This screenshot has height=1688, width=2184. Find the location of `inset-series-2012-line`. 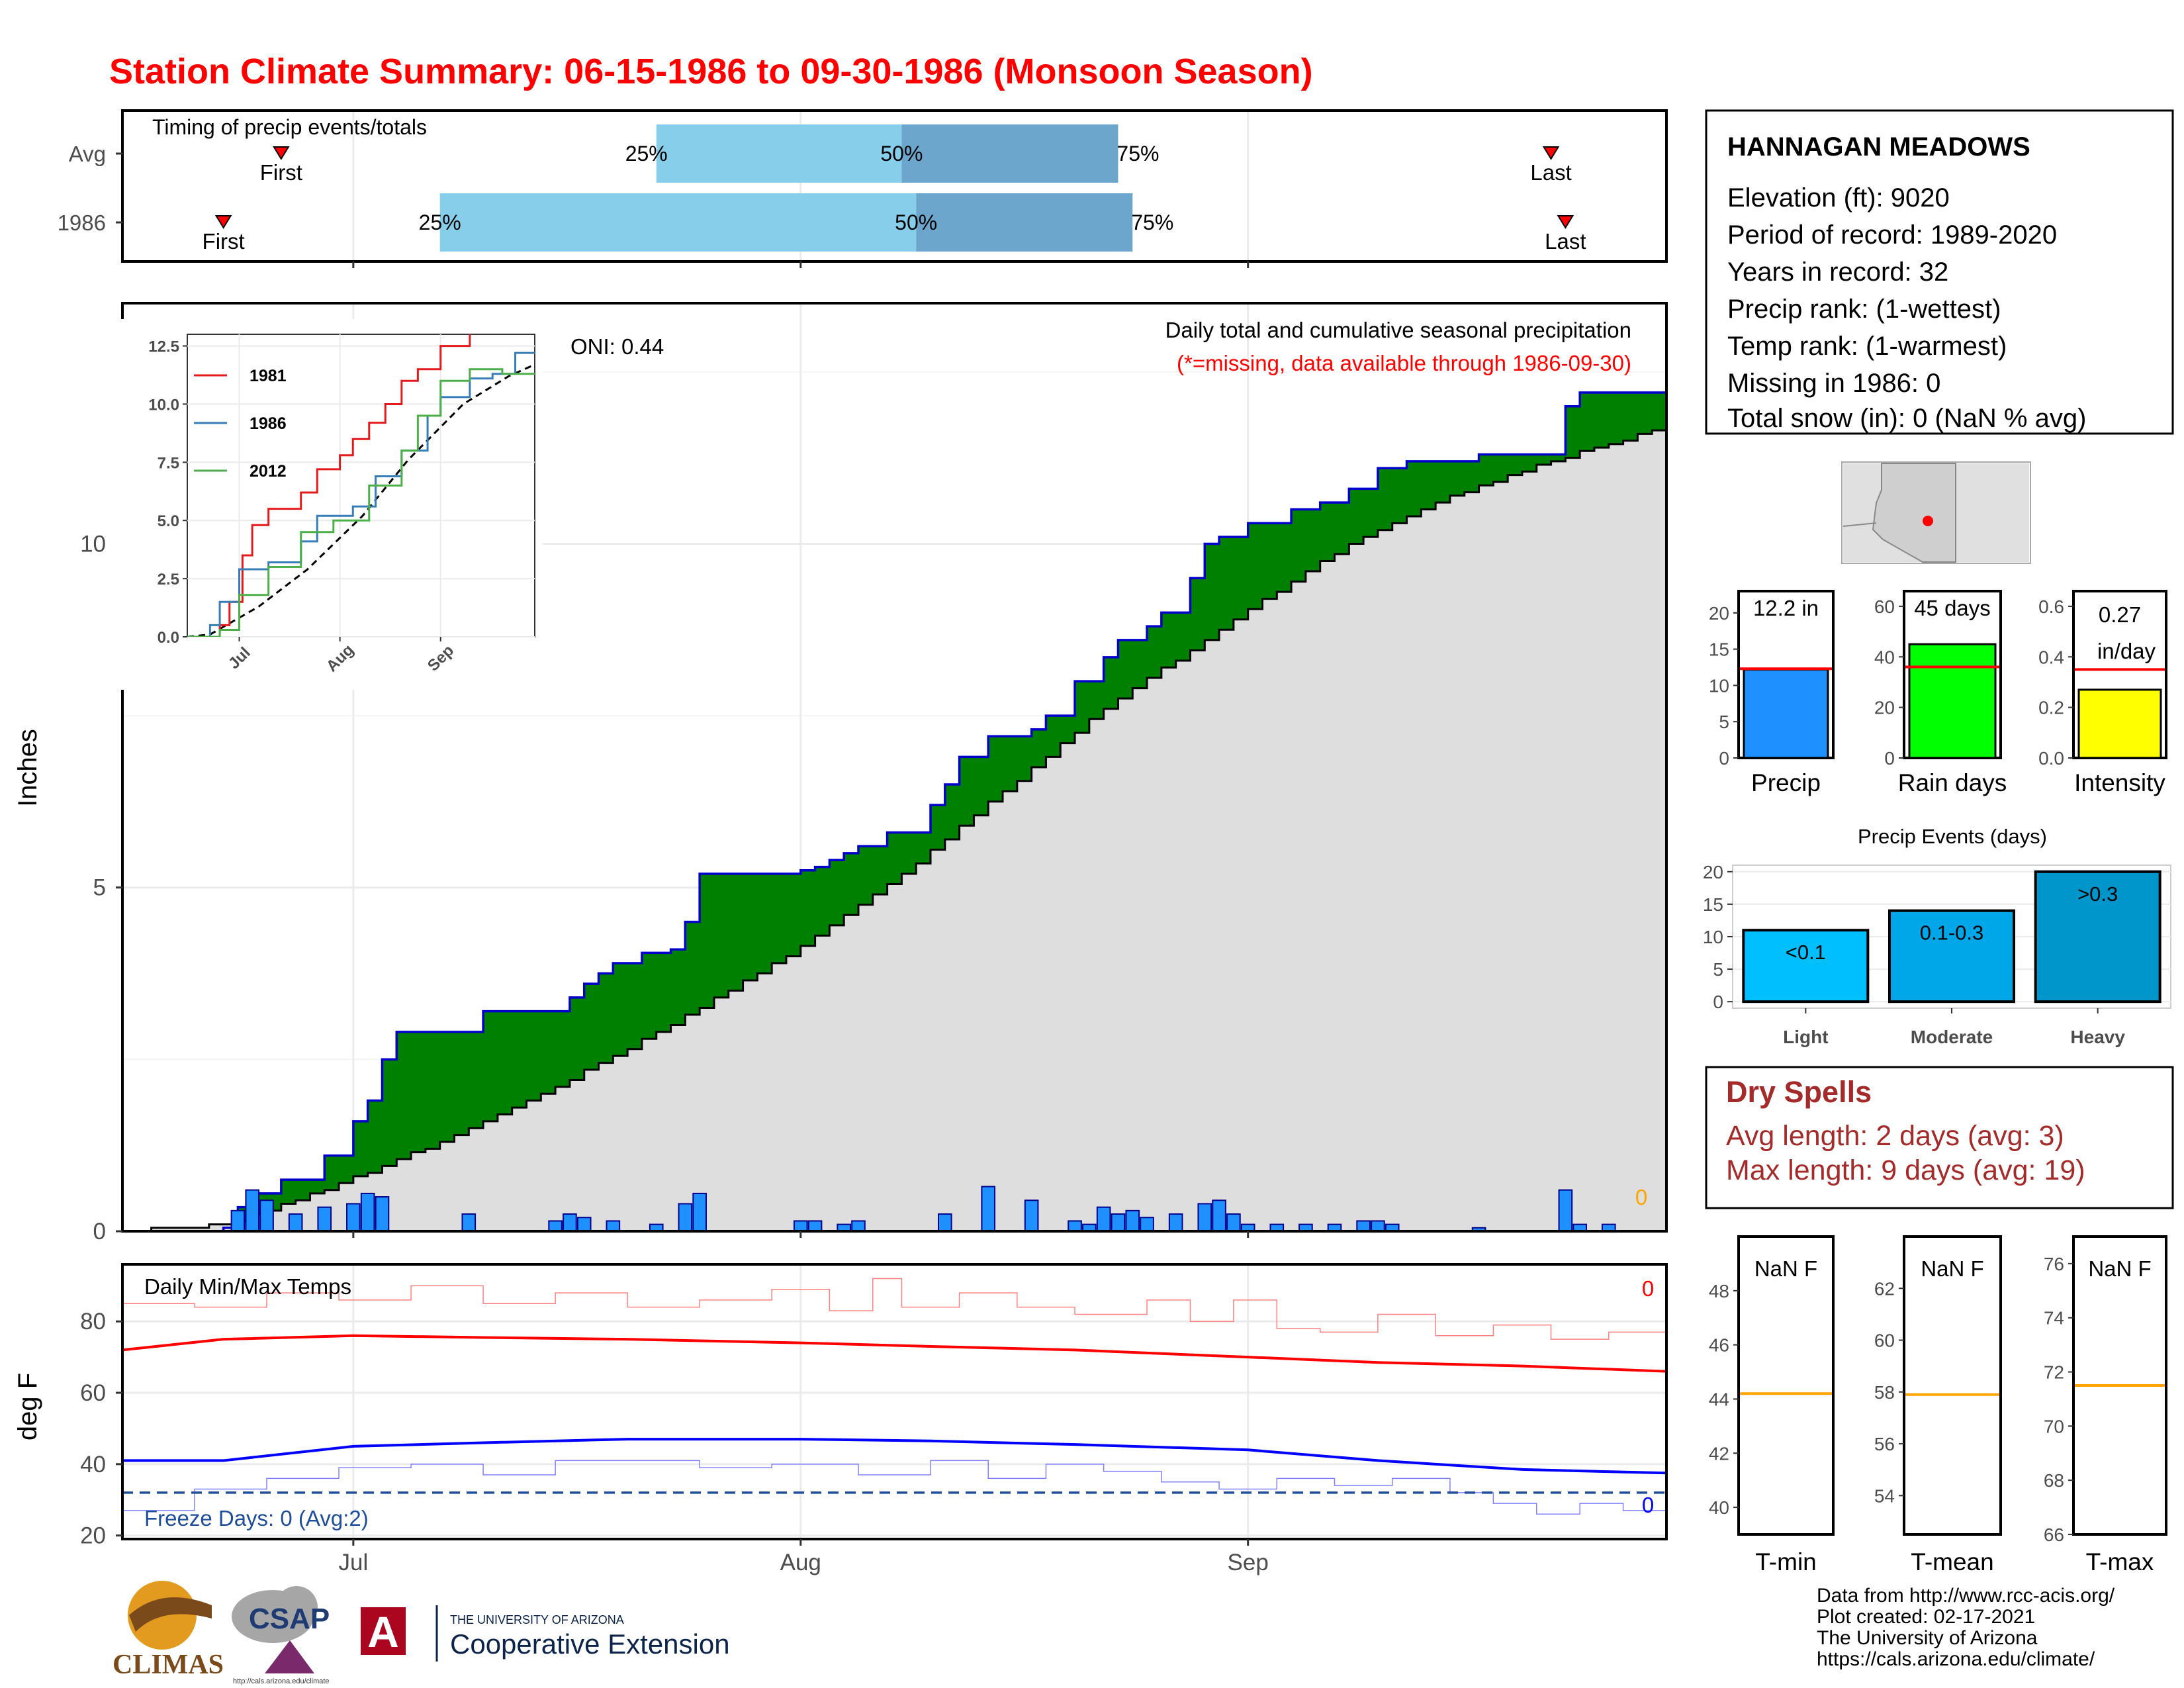

inset-series-2012-line is located at coordinates (361, 502).